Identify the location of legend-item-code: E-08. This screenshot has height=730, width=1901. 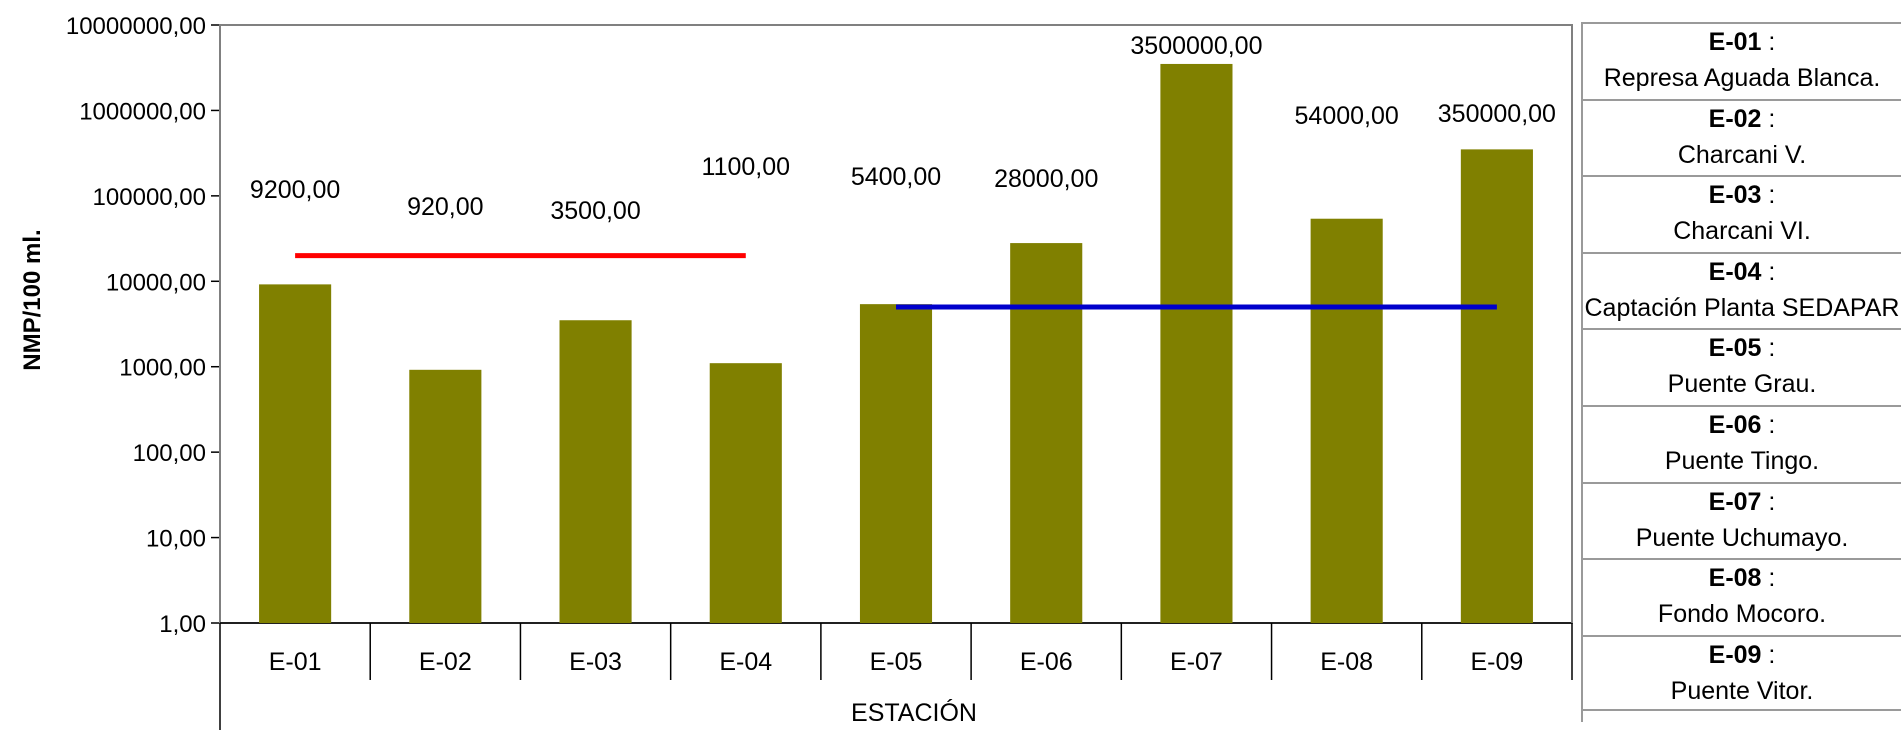
(1735, 578).